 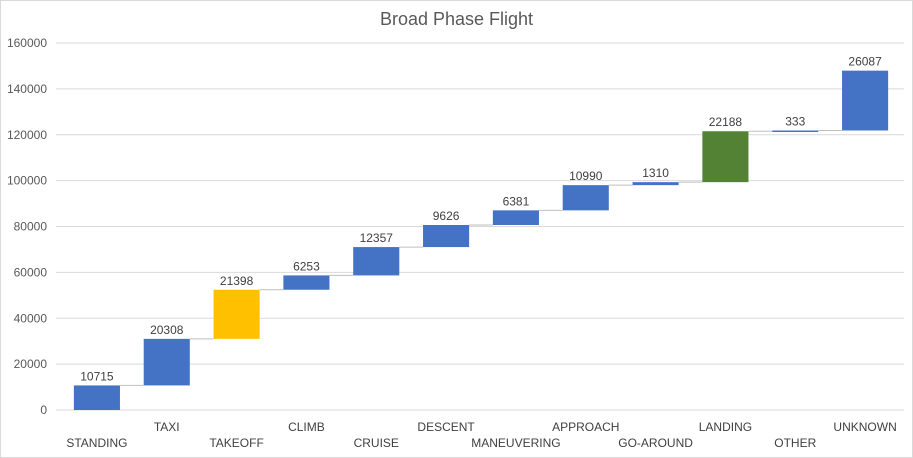 I want to click on data-label: 1310, so click(x=655, y=173).